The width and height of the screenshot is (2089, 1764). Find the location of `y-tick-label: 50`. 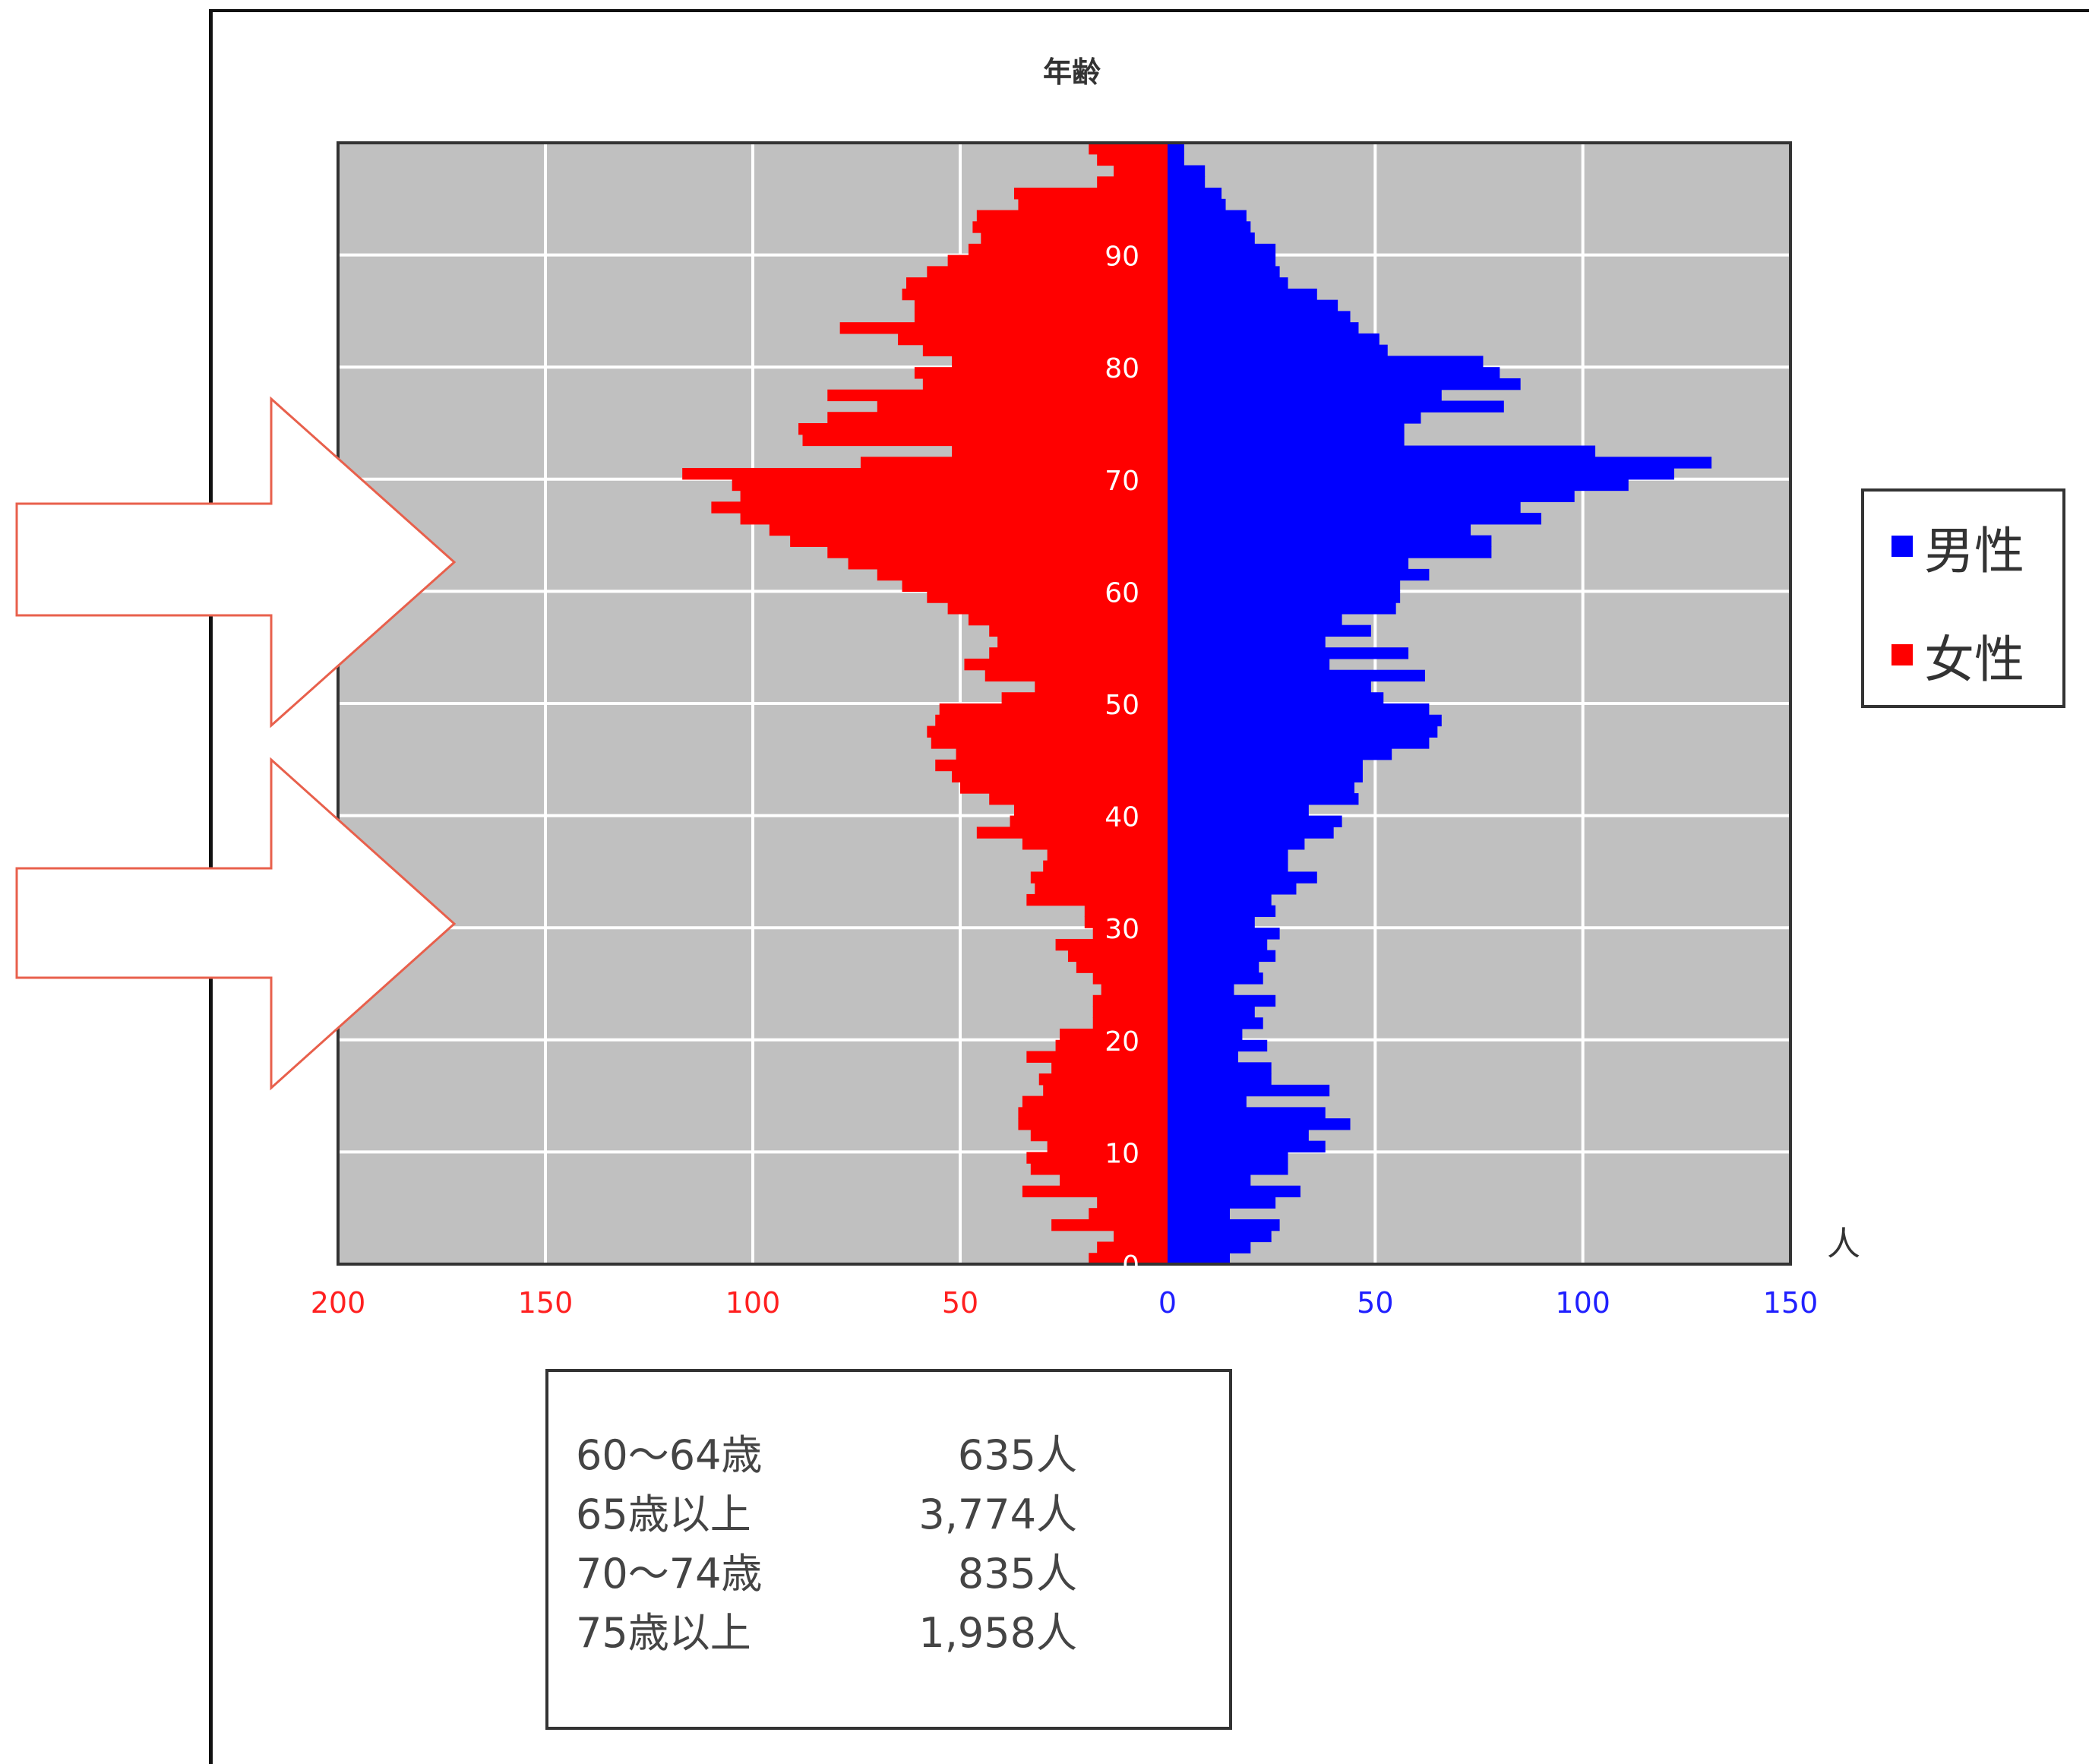

y-tick-label: 50 is located at coordinates (1122, 705).